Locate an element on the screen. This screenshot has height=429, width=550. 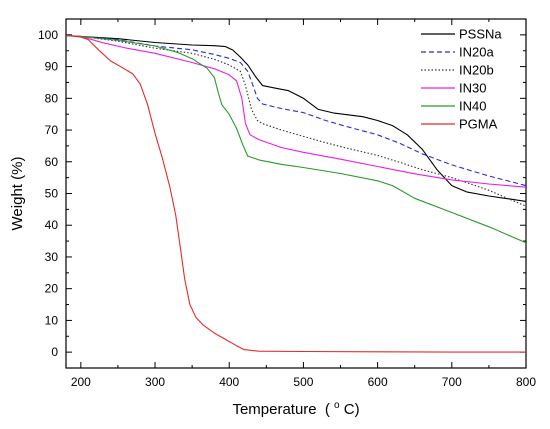
y-tick-label: 60 is located at coordinates (52, 162).